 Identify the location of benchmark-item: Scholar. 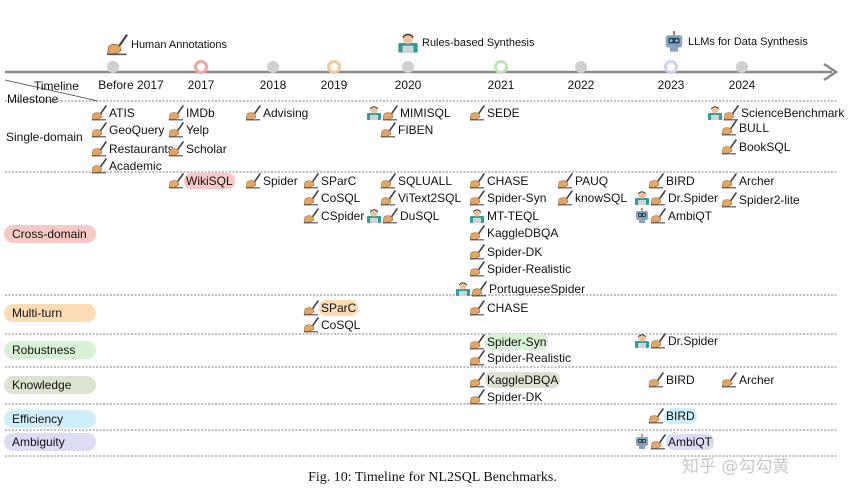
(198, 149).